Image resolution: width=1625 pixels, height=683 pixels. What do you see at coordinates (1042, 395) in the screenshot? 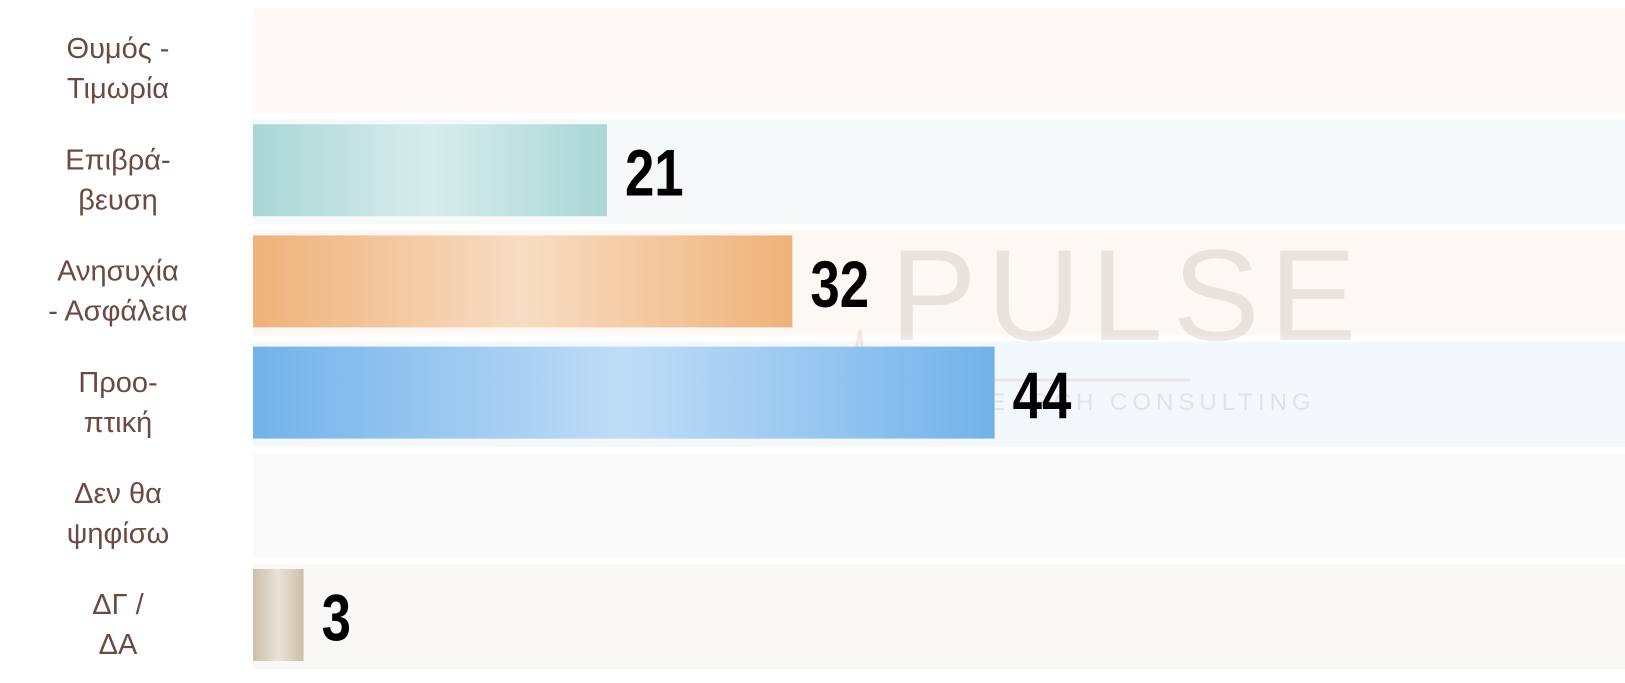
I see `value-label: 44` at bounding box center [1042, 395].